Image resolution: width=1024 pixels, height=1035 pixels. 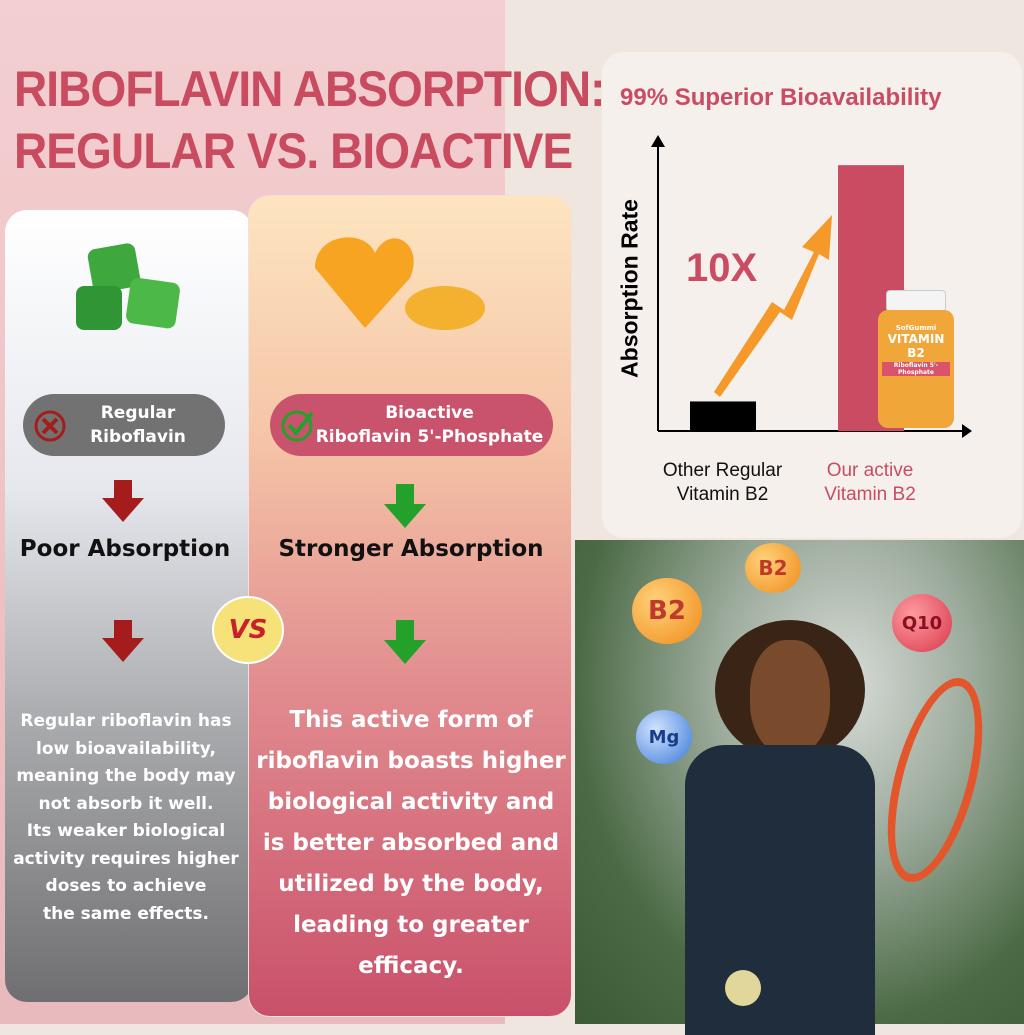 I want to click on check-circle-icon, so click(x=297, y=426).